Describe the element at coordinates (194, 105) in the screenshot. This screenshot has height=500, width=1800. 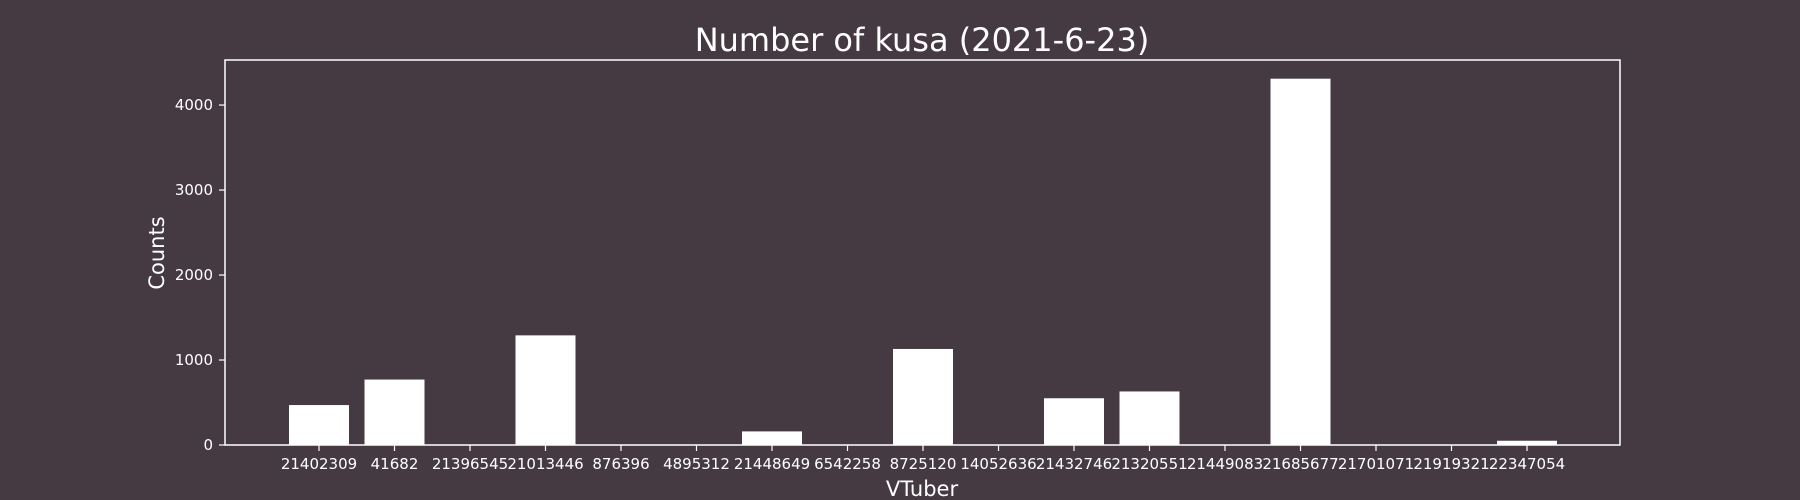
I see `y-tick-label: 4000` at that location.